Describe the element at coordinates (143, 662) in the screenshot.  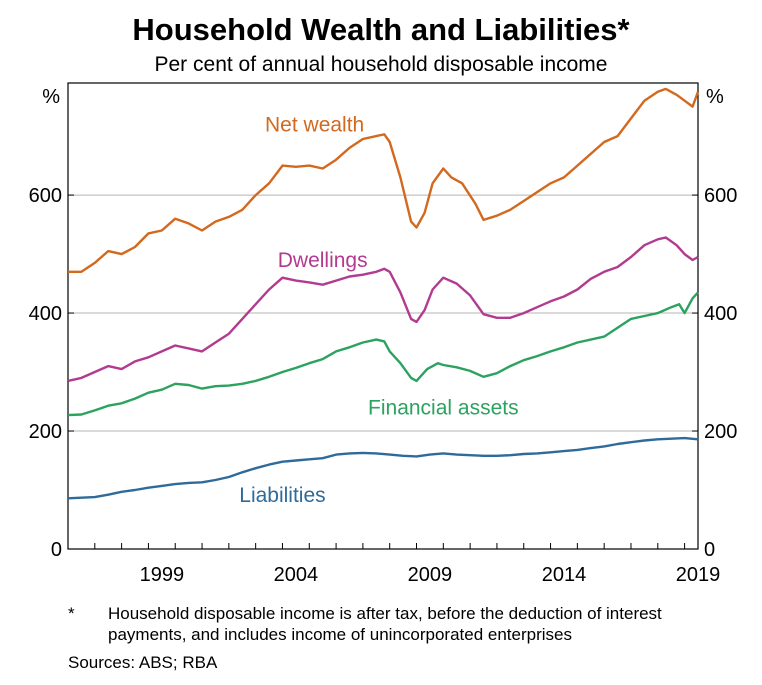
I see `sources: Sources: ABS; RBA` at that location.